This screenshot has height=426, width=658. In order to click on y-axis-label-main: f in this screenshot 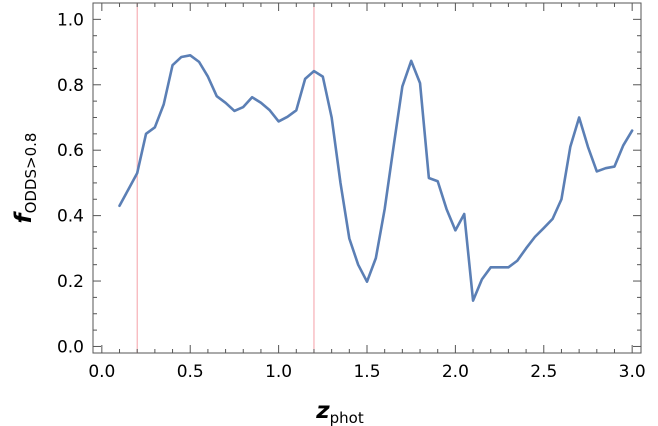, I will do `click(24, 216)`.